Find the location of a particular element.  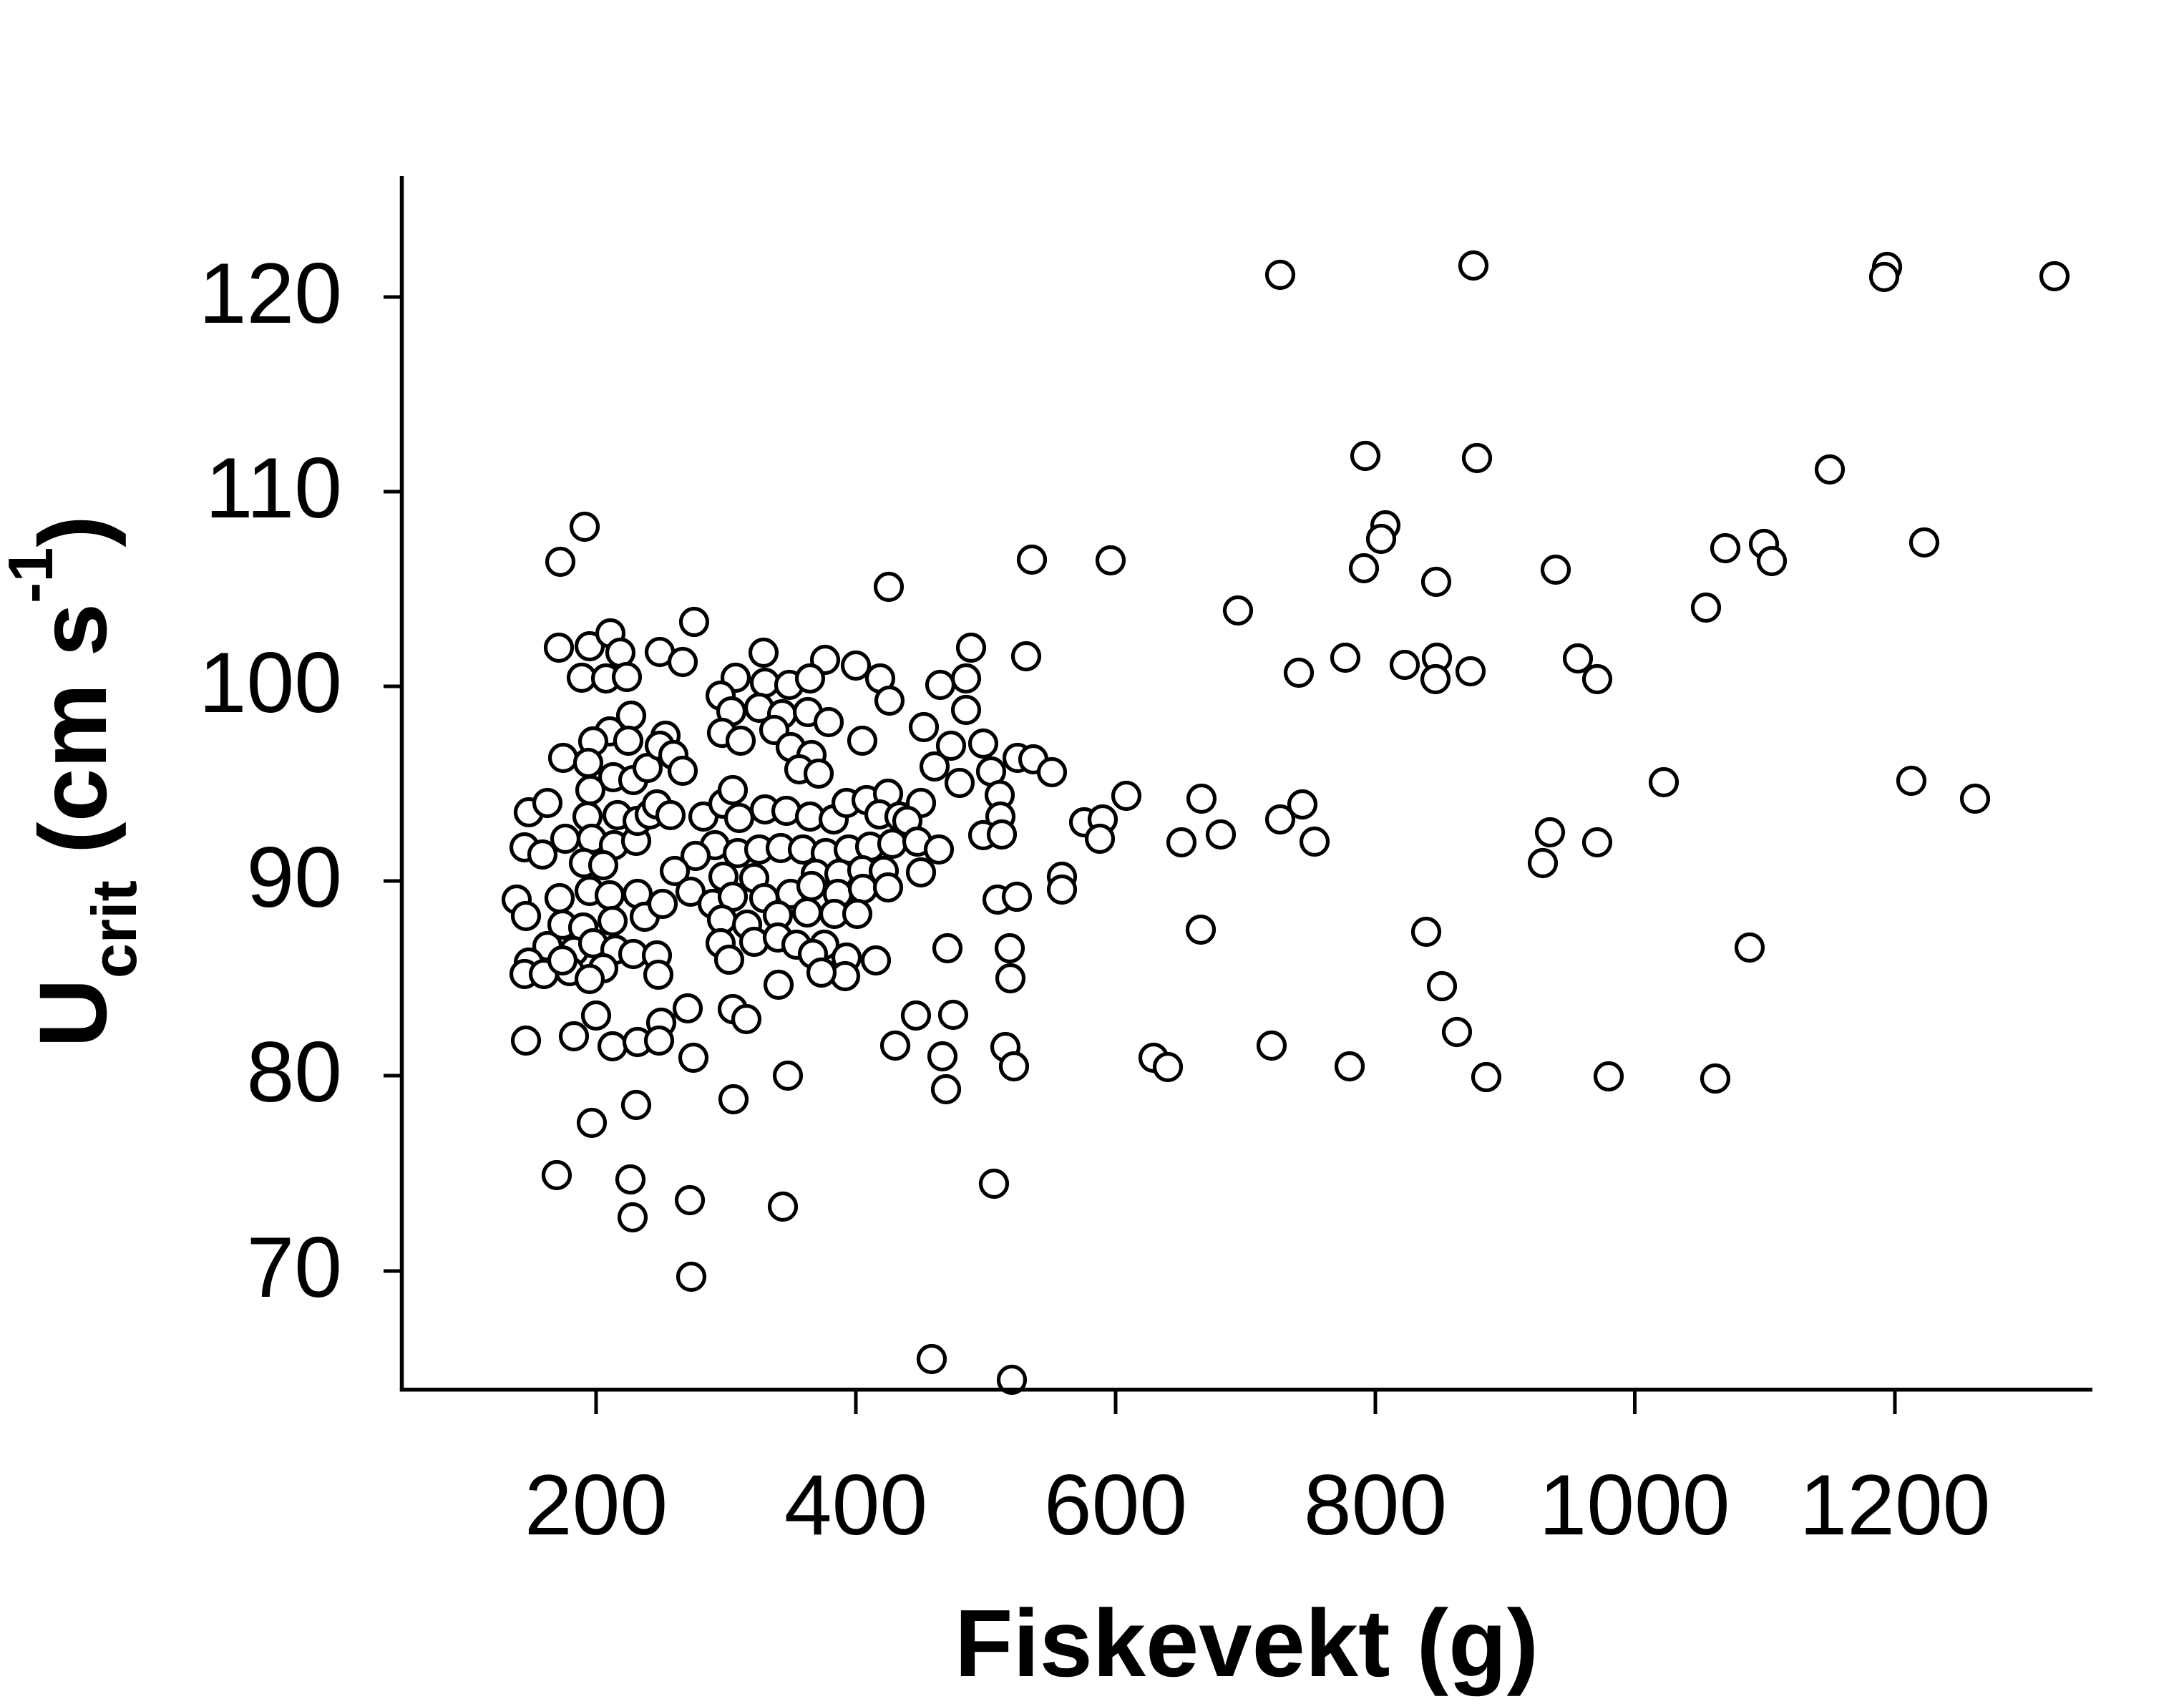

svg-text: 400 is located at coordinates (855, 1505).